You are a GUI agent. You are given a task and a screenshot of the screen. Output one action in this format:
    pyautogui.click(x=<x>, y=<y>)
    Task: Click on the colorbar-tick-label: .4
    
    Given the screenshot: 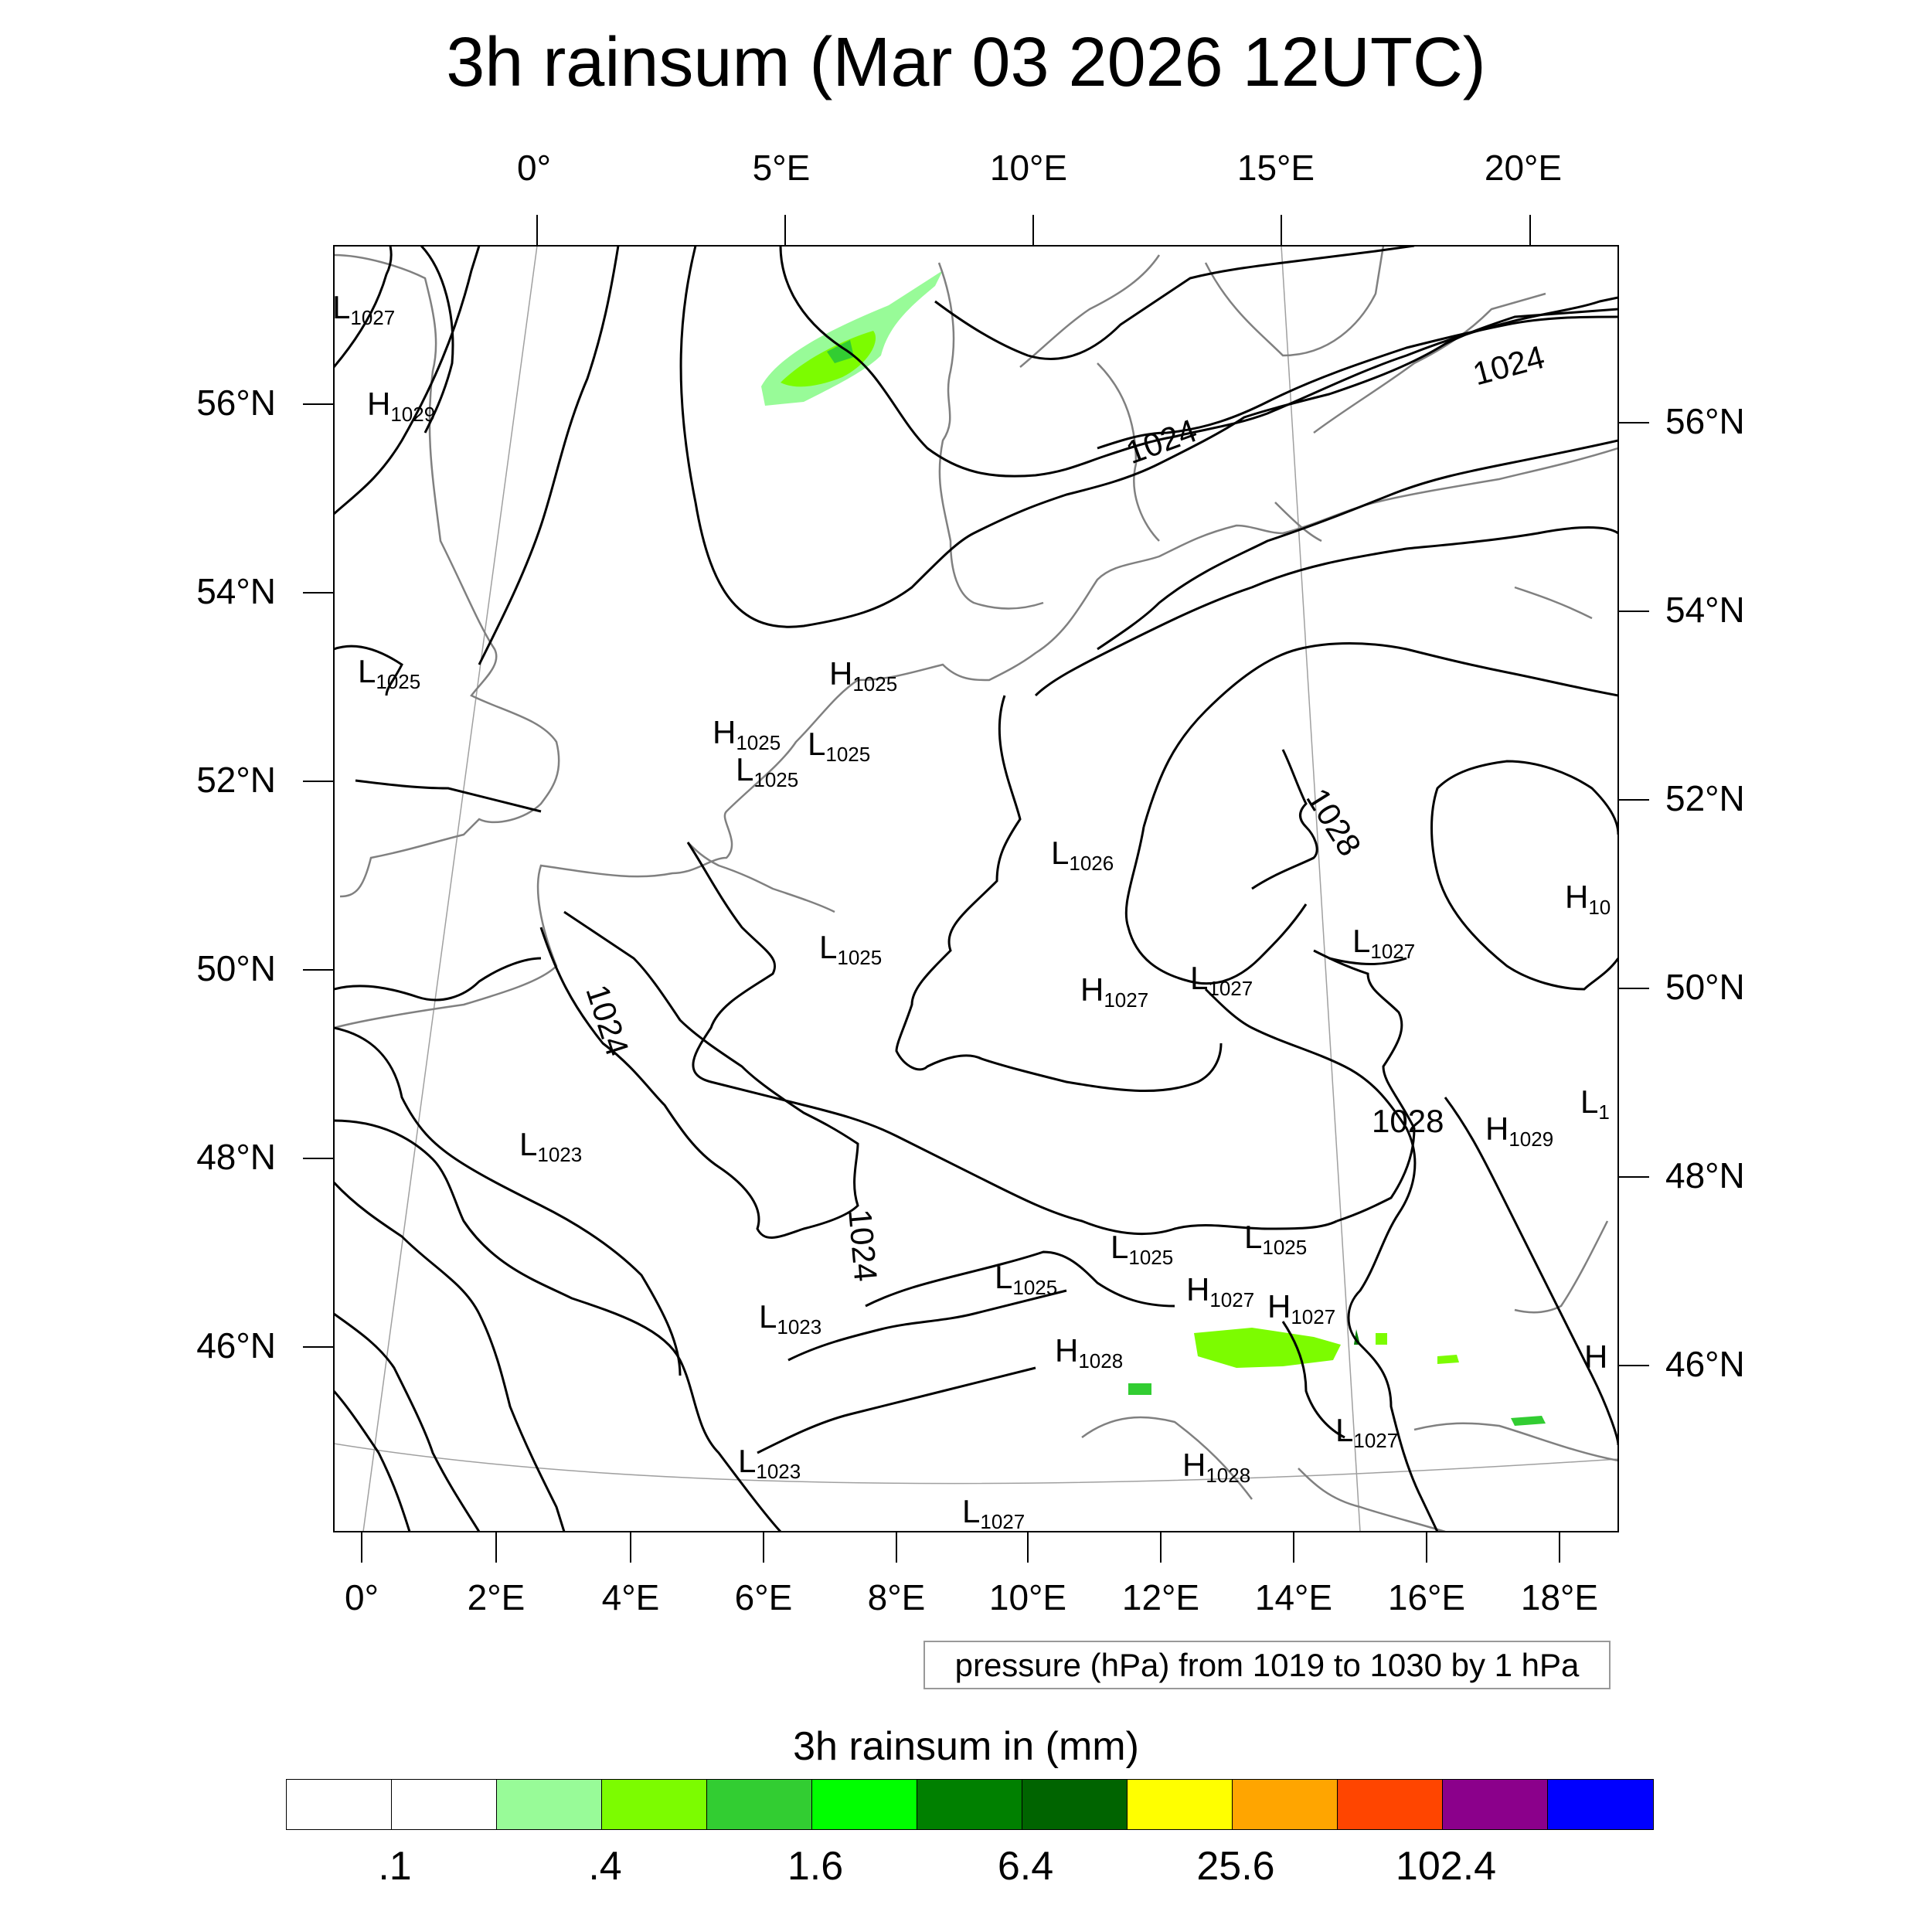 What is the action you would take?
    pyautogui.click(x=605, y=1867)
    